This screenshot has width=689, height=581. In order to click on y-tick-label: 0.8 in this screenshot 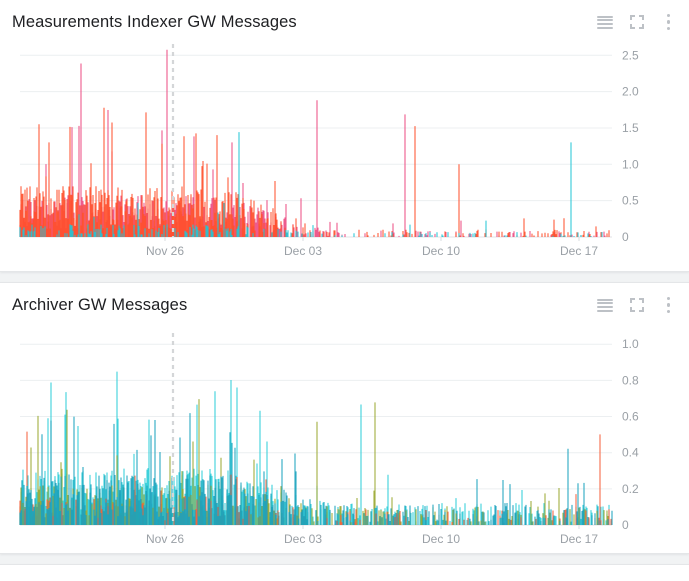, I will do `click(630, 380)`.